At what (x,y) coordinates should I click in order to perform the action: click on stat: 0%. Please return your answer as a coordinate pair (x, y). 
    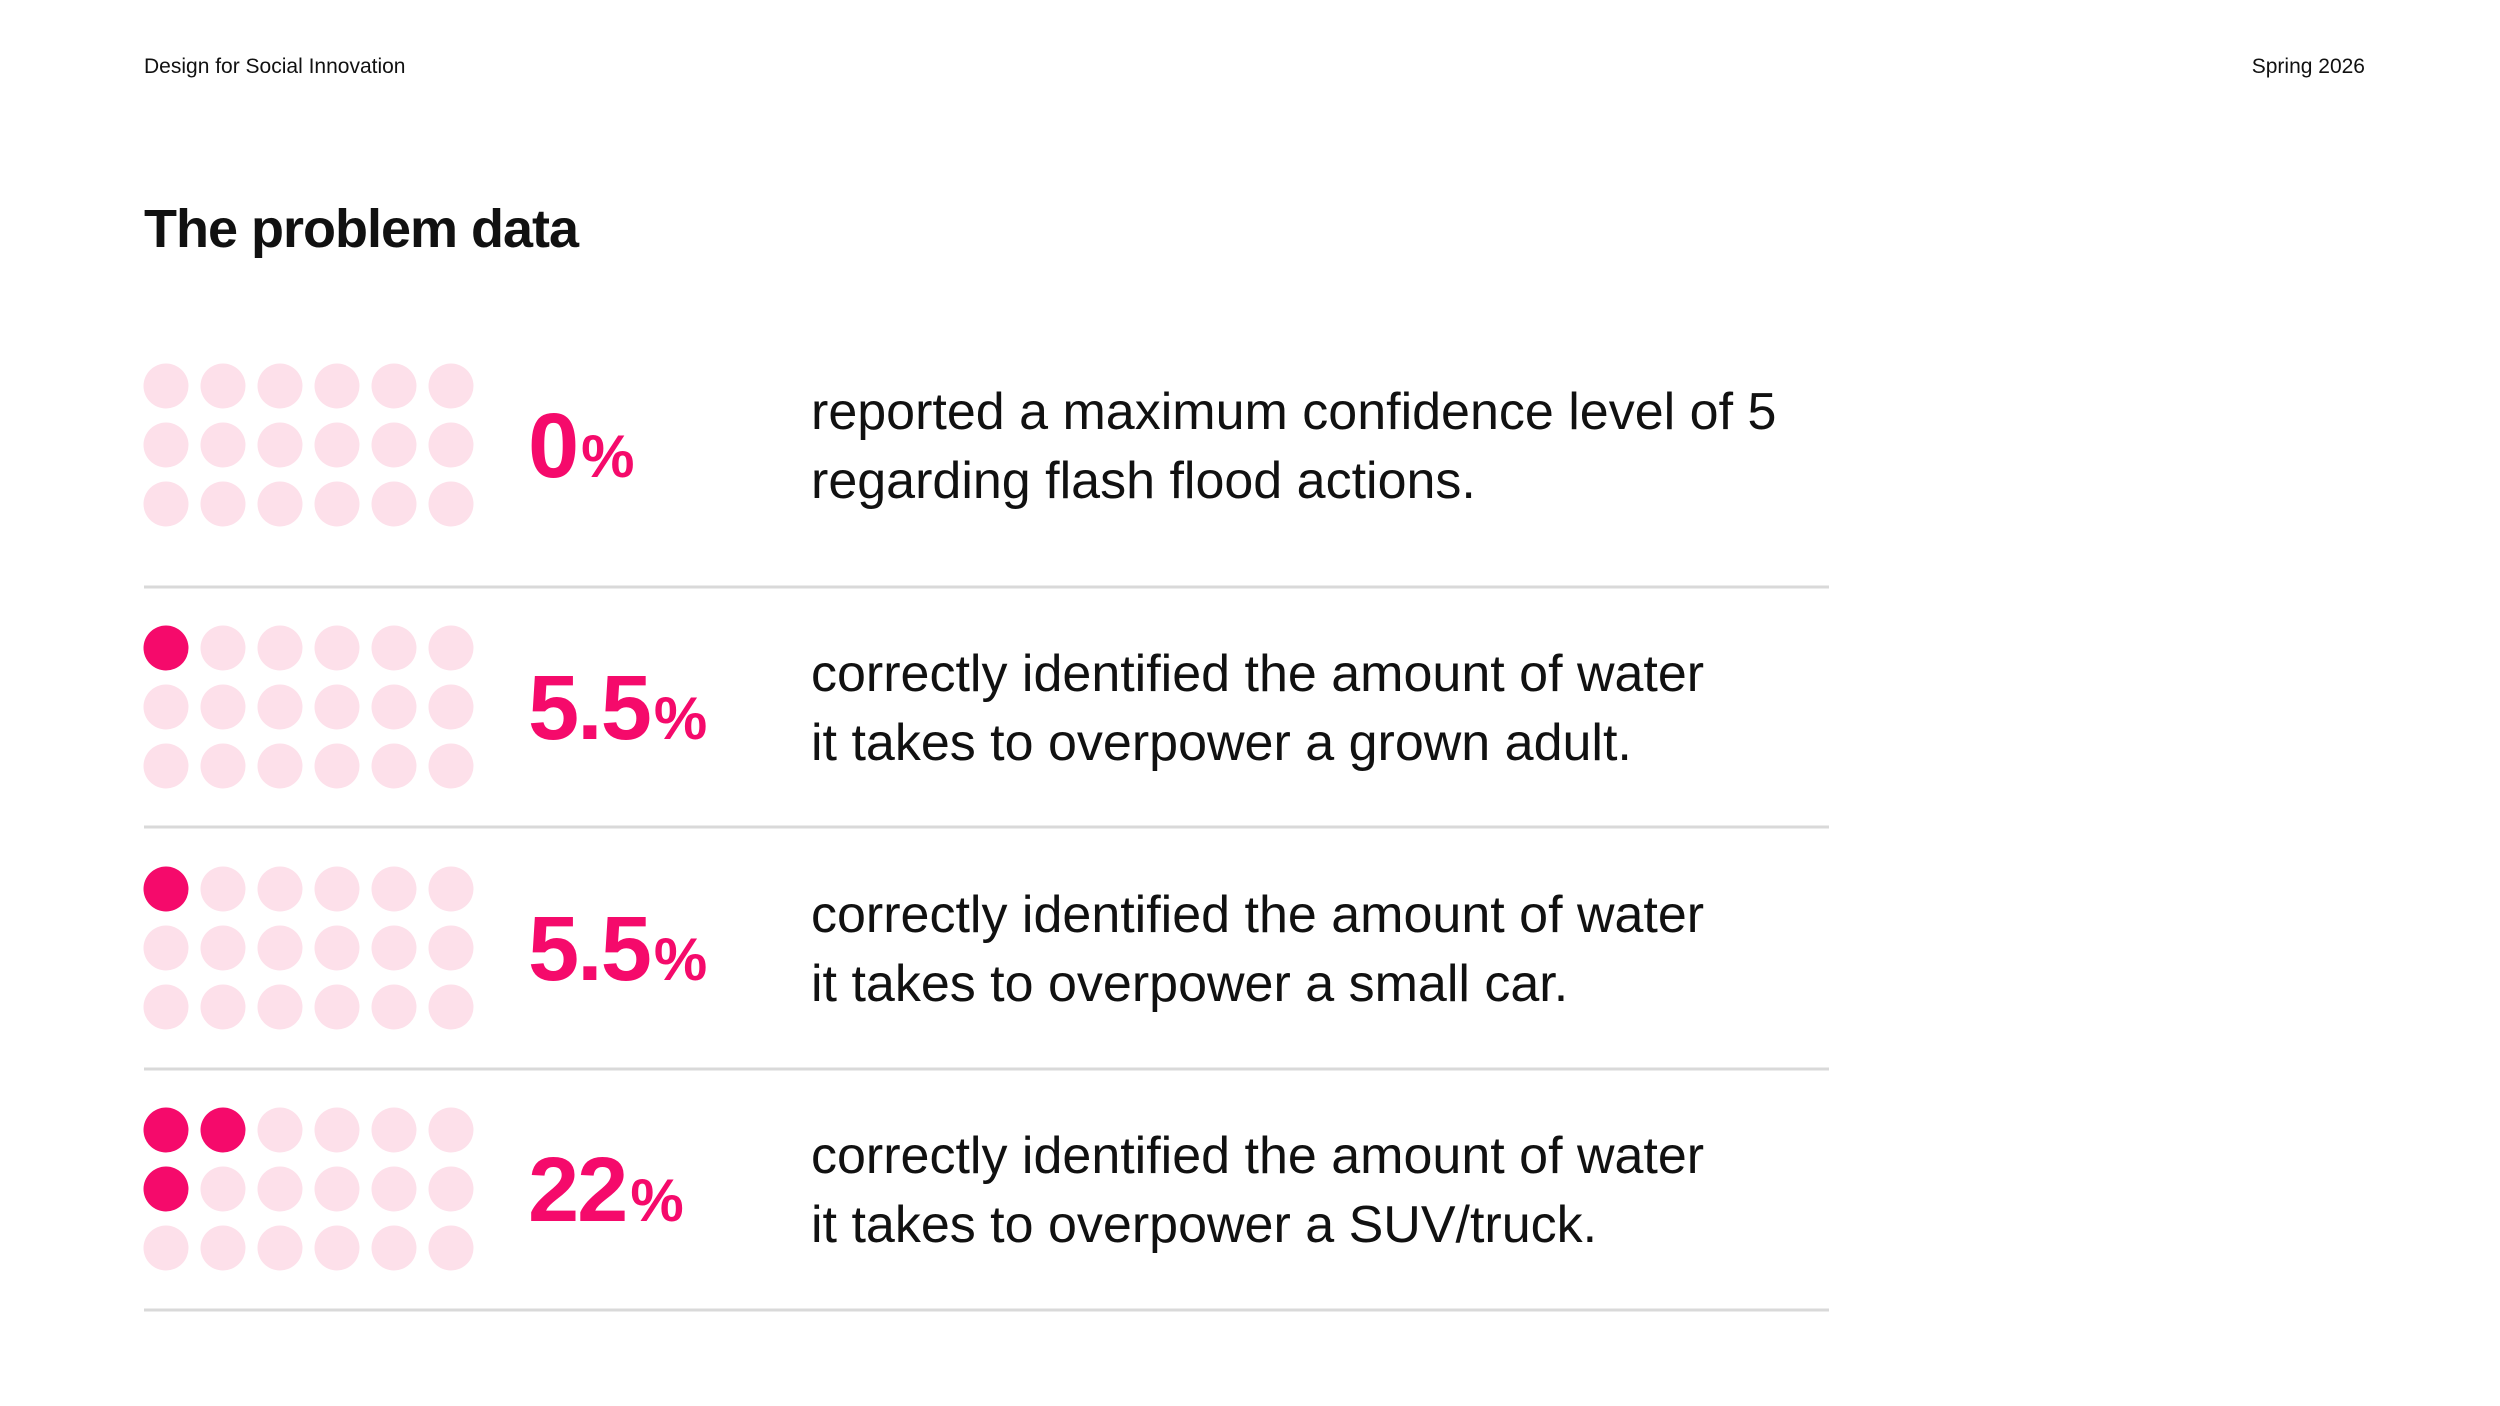
    Looking at the image, I should click on (581, 446).